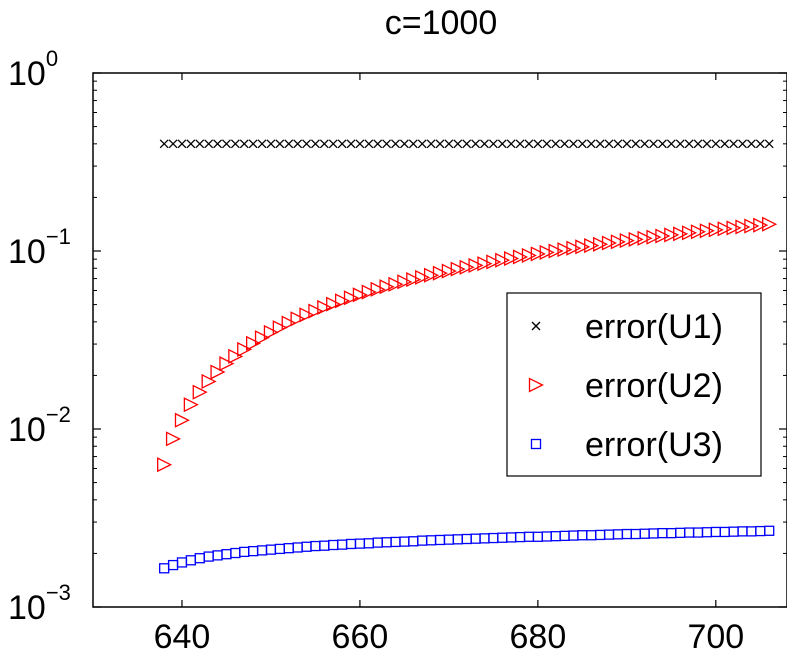  Describe the element at coordinates (654, 445) in the screenshot. I see `legend-label: error(U3)` at that location.